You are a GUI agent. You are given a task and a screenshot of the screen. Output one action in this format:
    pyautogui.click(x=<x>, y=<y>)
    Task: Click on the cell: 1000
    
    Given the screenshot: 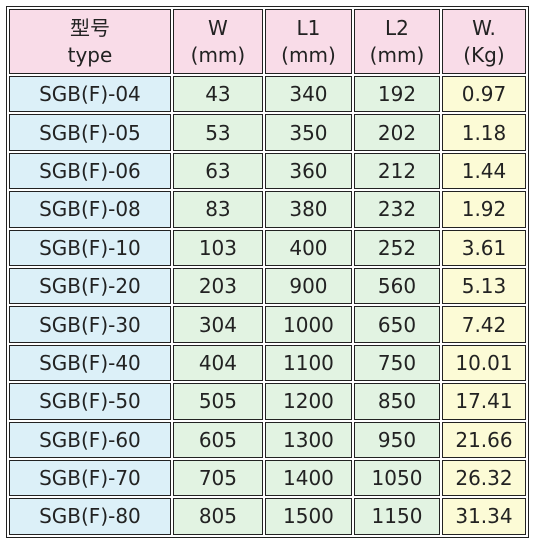 What is the action you would take?
    pyautogui.click(x=308, y=324)
    